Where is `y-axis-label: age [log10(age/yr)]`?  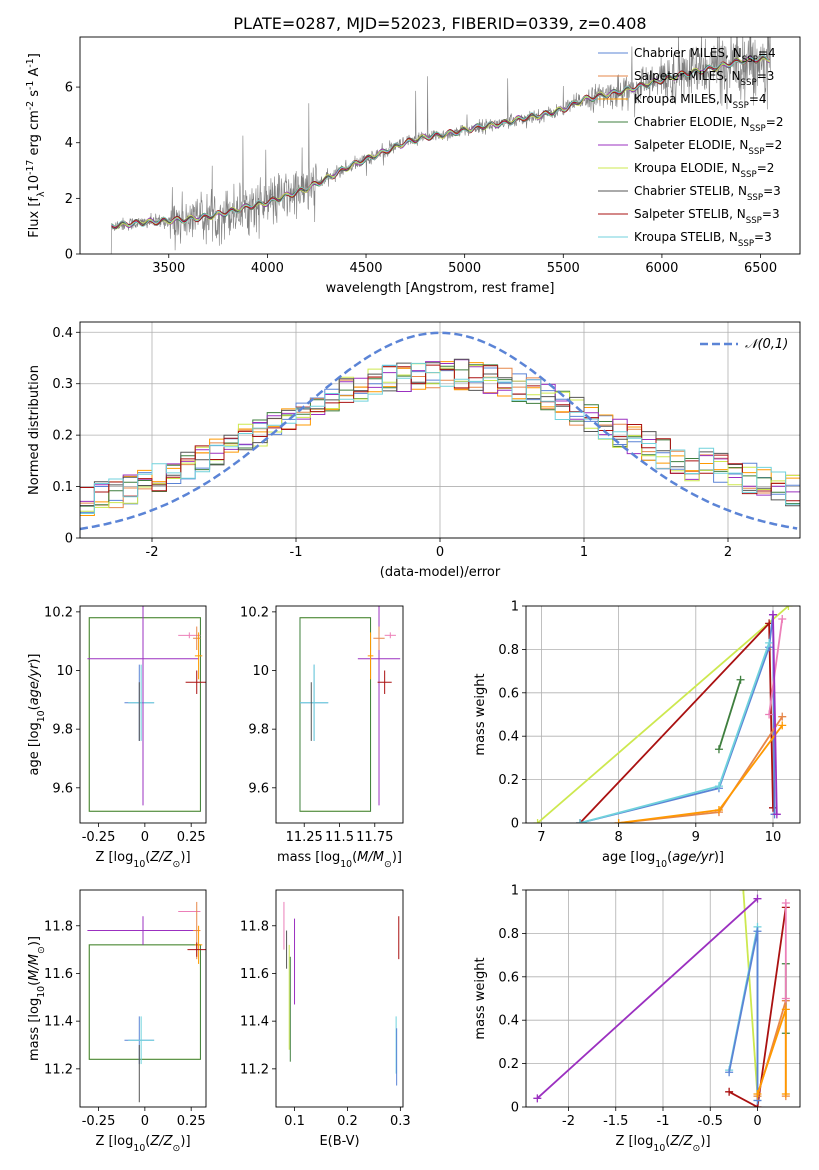
y-axis-label: age [log10(age/yr)] is located at coordinates (37, 714).